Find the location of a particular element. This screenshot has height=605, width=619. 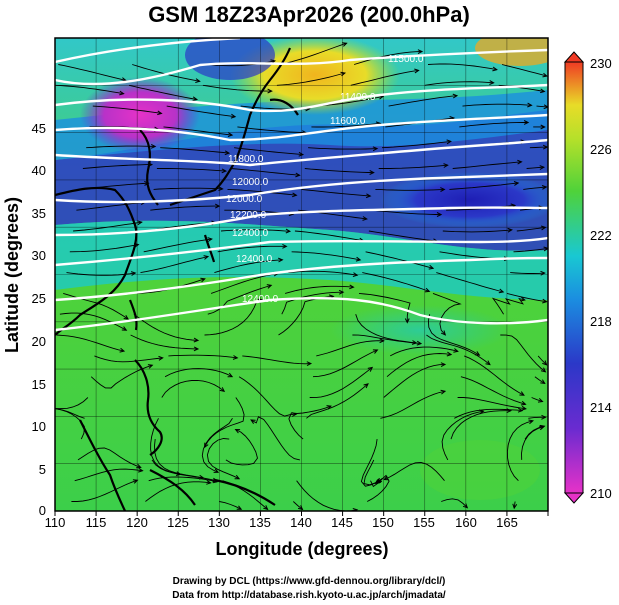

y-tick-label: 30 is located at coordinates (39, 255).